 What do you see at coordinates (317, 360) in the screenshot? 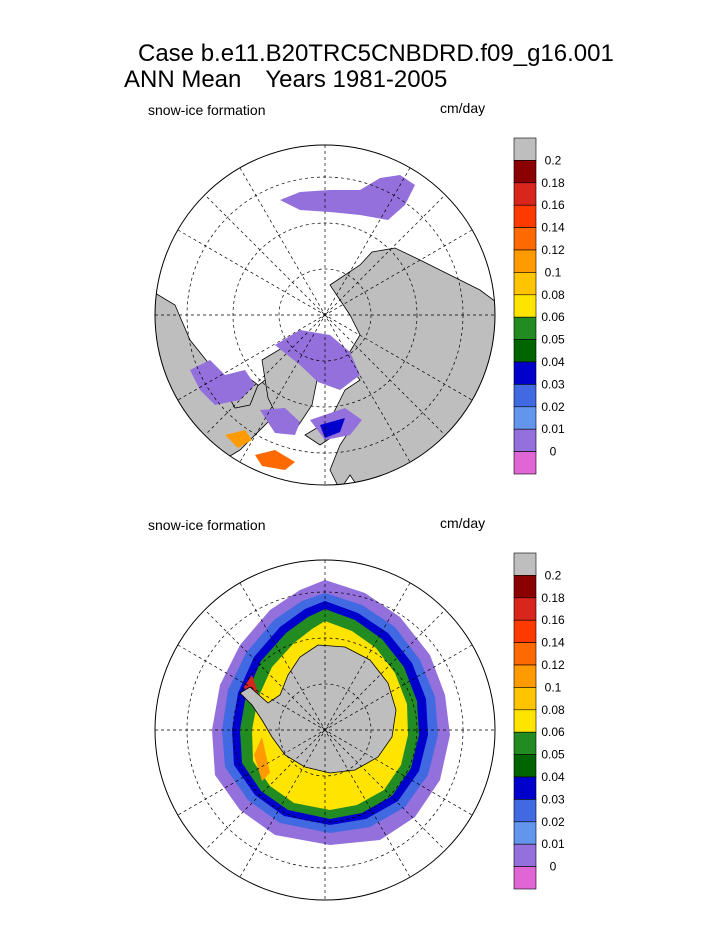
I see `north-ice-central` at bounding box center [317, 360].